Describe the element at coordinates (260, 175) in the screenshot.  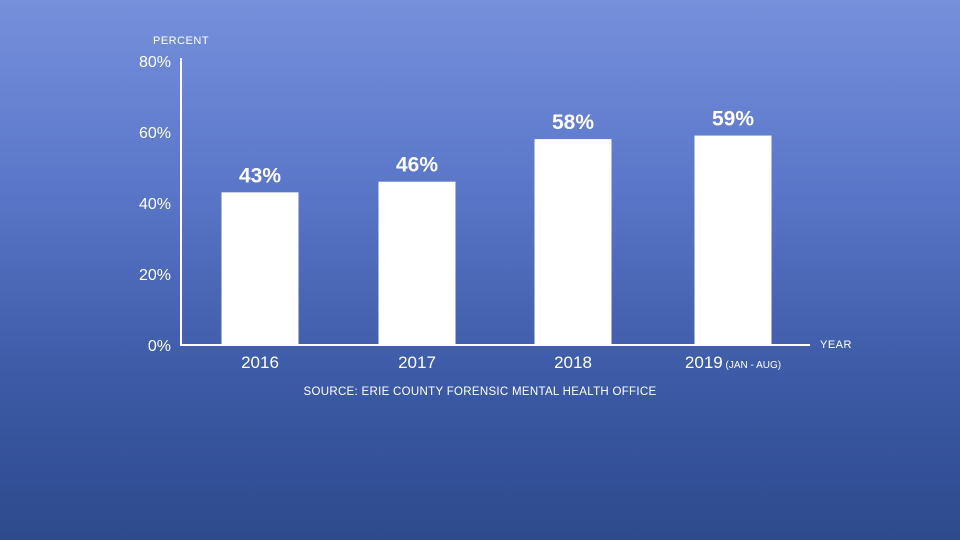
I see `data-label: 43%` at that location.